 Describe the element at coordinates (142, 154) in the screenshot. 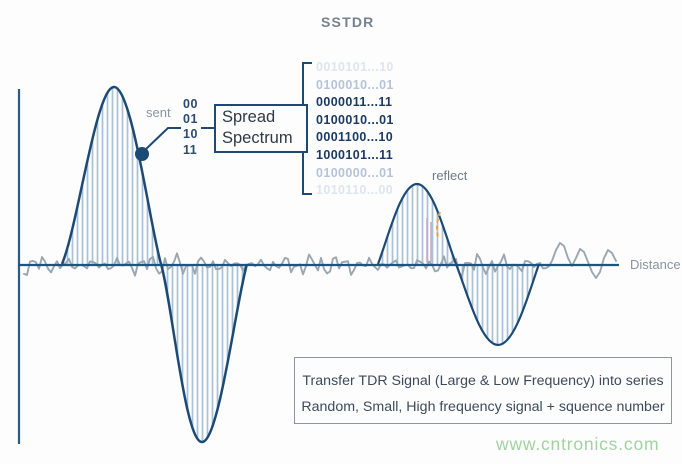

I see `callout-dot` at that location.